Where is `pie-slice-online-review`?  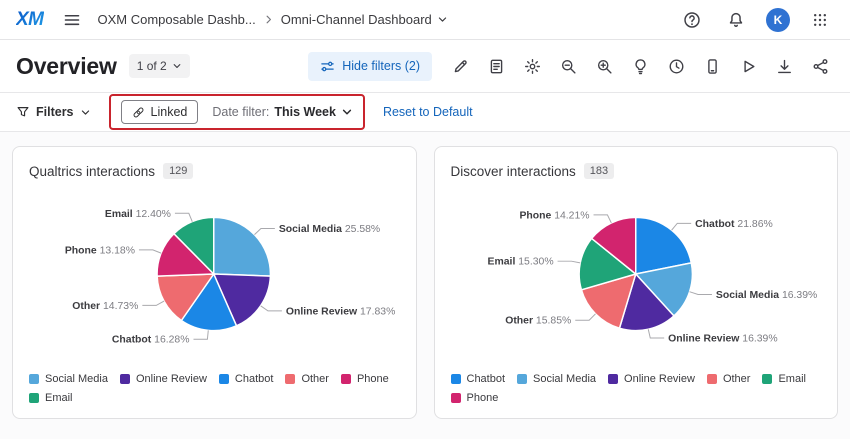 pie-slice-online-review is located at coordinates (242, 300).